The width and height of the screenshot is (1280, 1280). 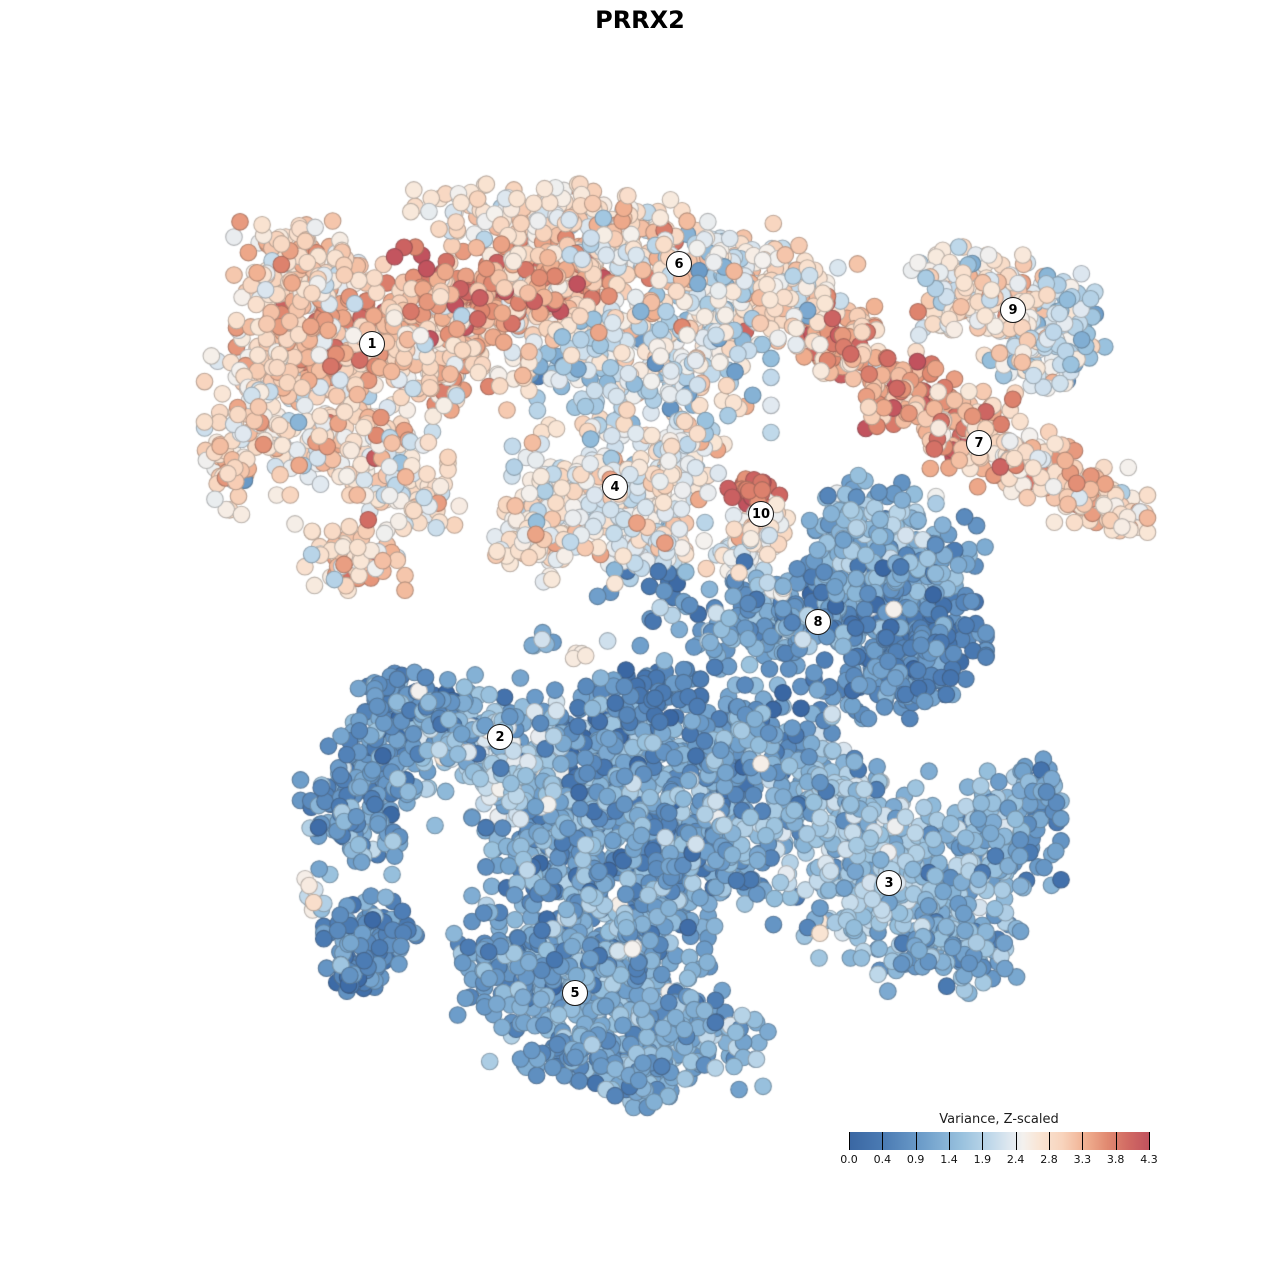 I want to click on colorbar-title: Variance, Z-scaled, so click(x=999, y=1119).